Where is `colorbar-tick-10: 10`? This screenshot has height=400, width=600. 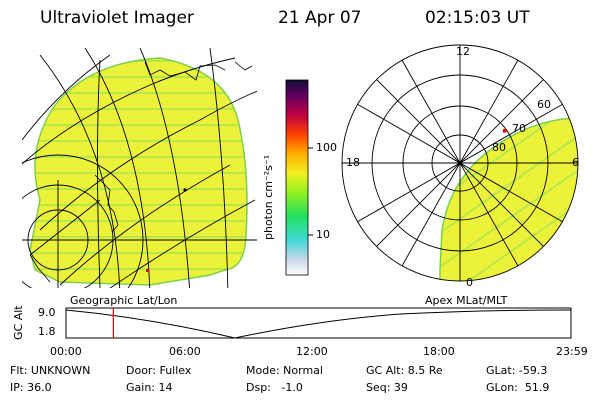
colorbar-tick-10: 10 is located at coordinates (323, 234).